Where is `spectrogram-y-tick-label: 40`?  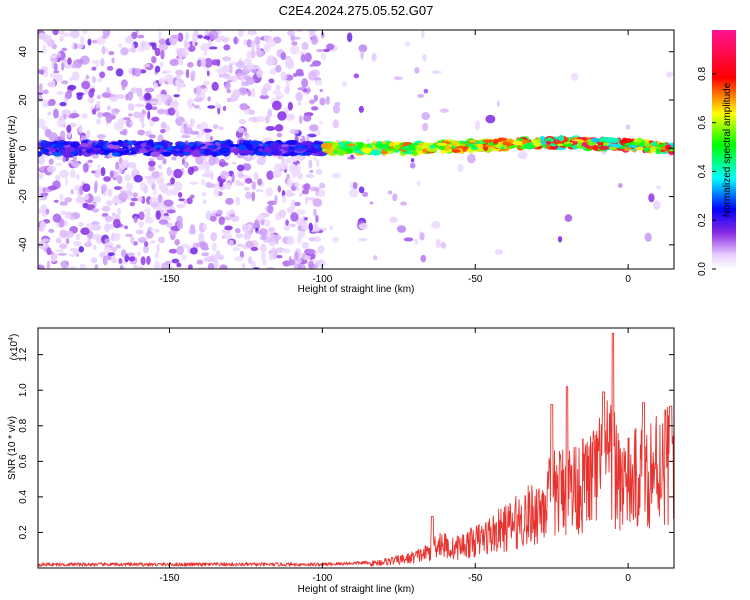
spectrogram-y-tick-label: 40 is located at coordinates (23, 52).